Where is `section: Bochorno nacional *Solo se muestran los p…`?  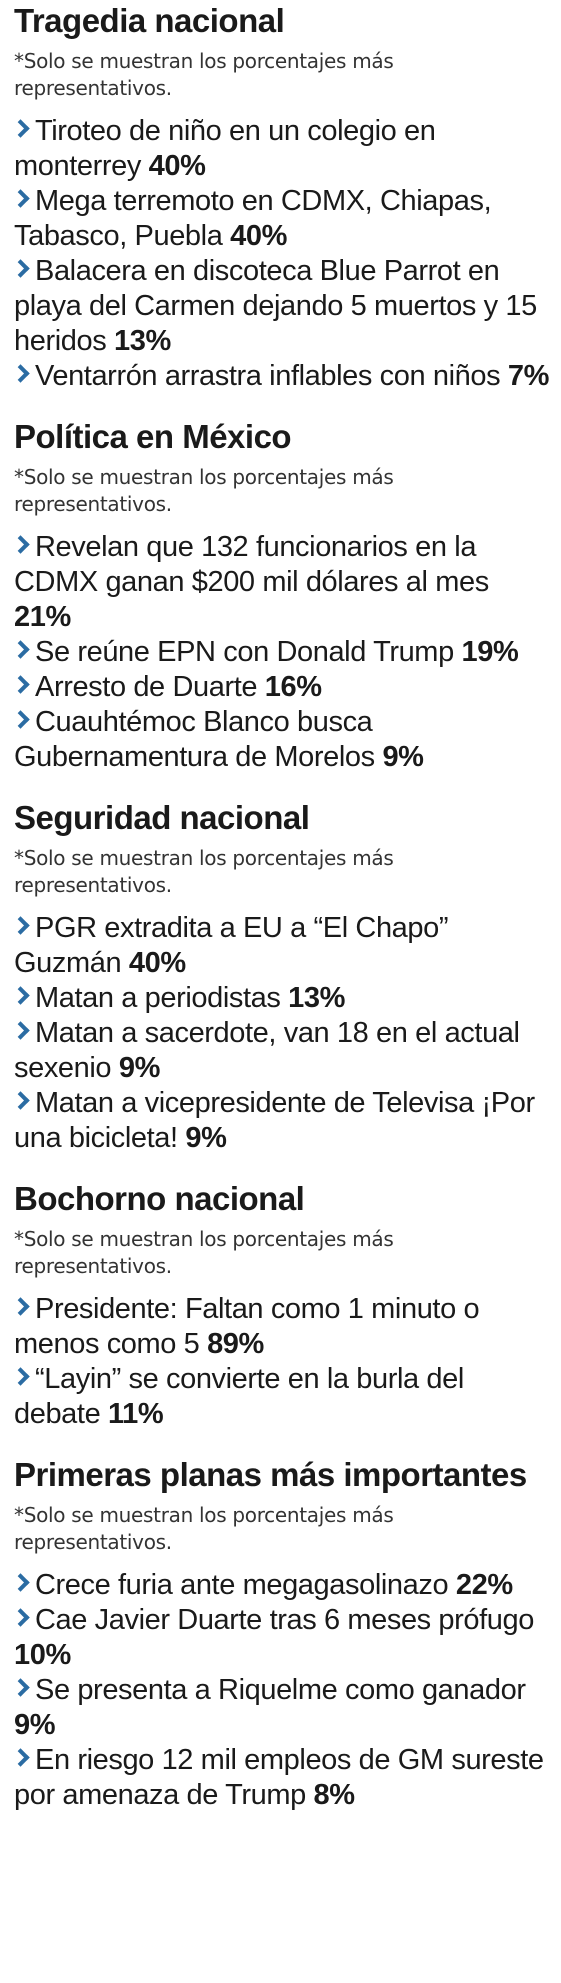 section: Bochorno nacional *Solo se muestran los p… is located at coordinates (282, 1305).